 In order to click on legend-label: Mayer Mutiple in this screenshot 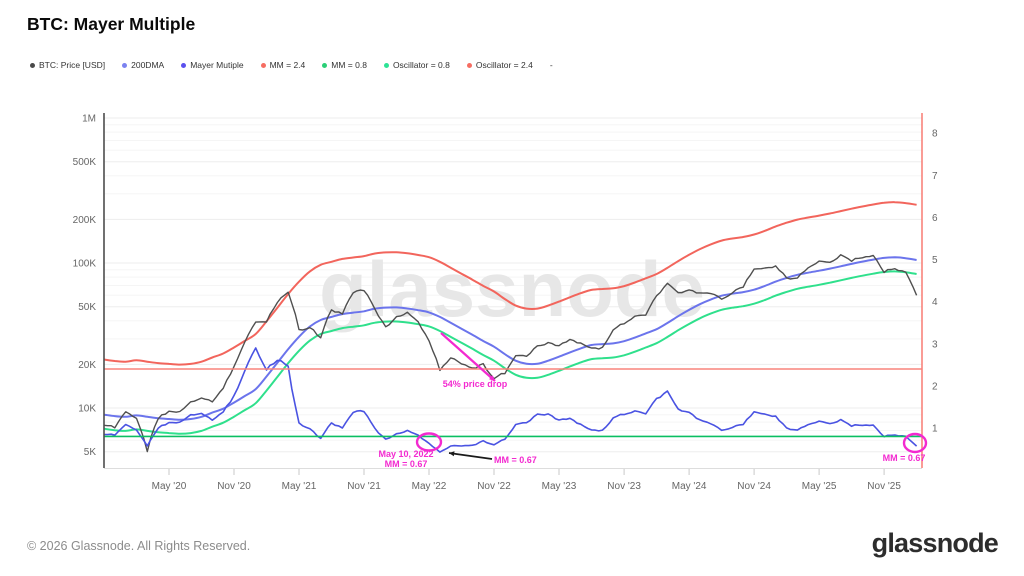, I will do `click(217, 65)`.